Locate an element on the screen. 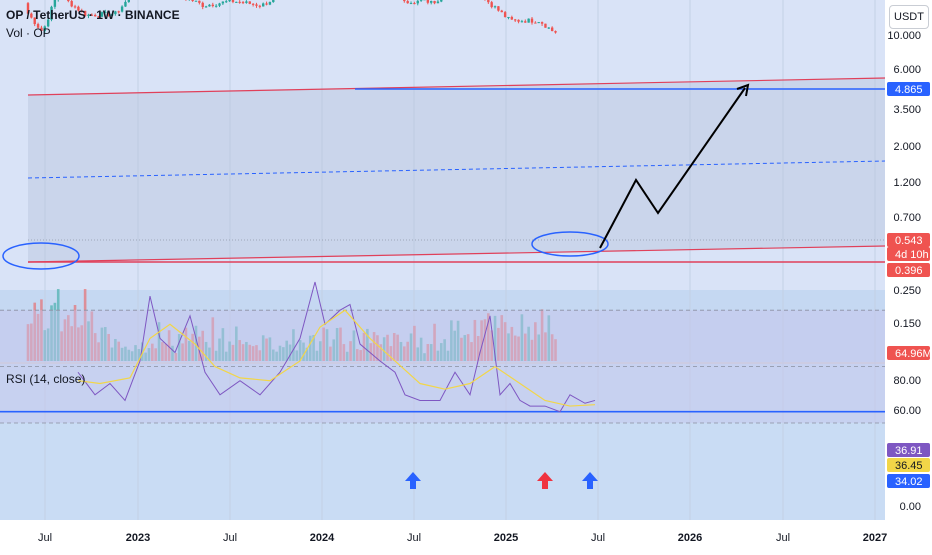 This screenshot has height=555, width=932. price-axis-label: 0.150 is located at coordinates (907, 324).